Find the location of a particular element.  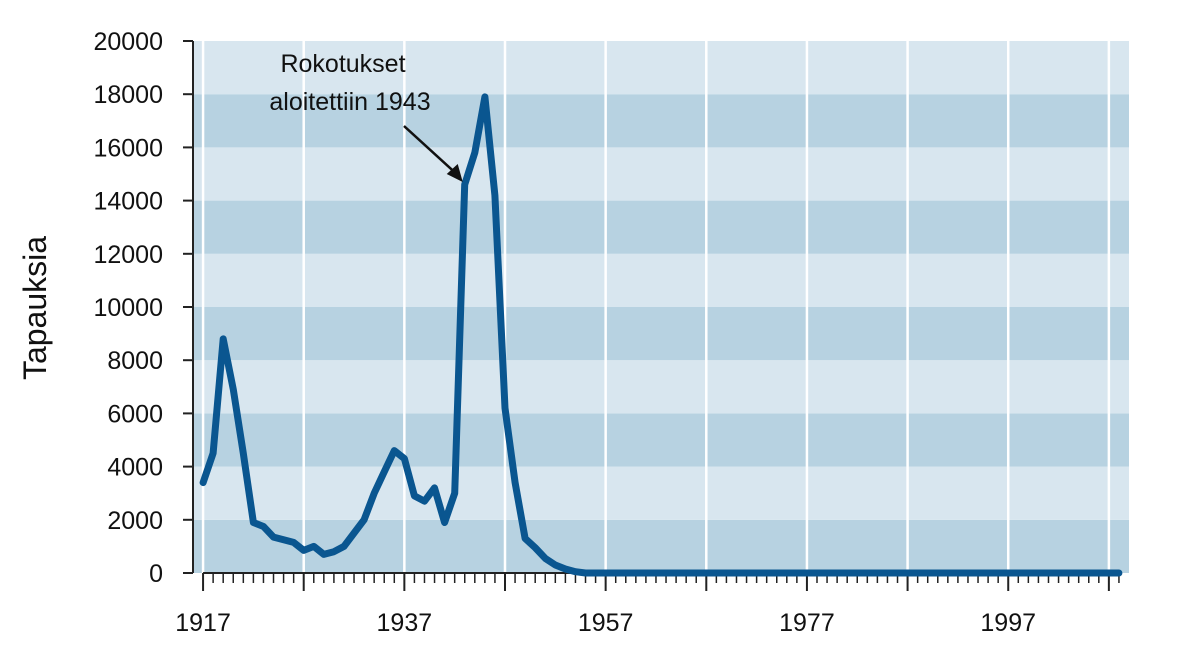

x-tick-label: 1937 is located at coordinates (405, 623).